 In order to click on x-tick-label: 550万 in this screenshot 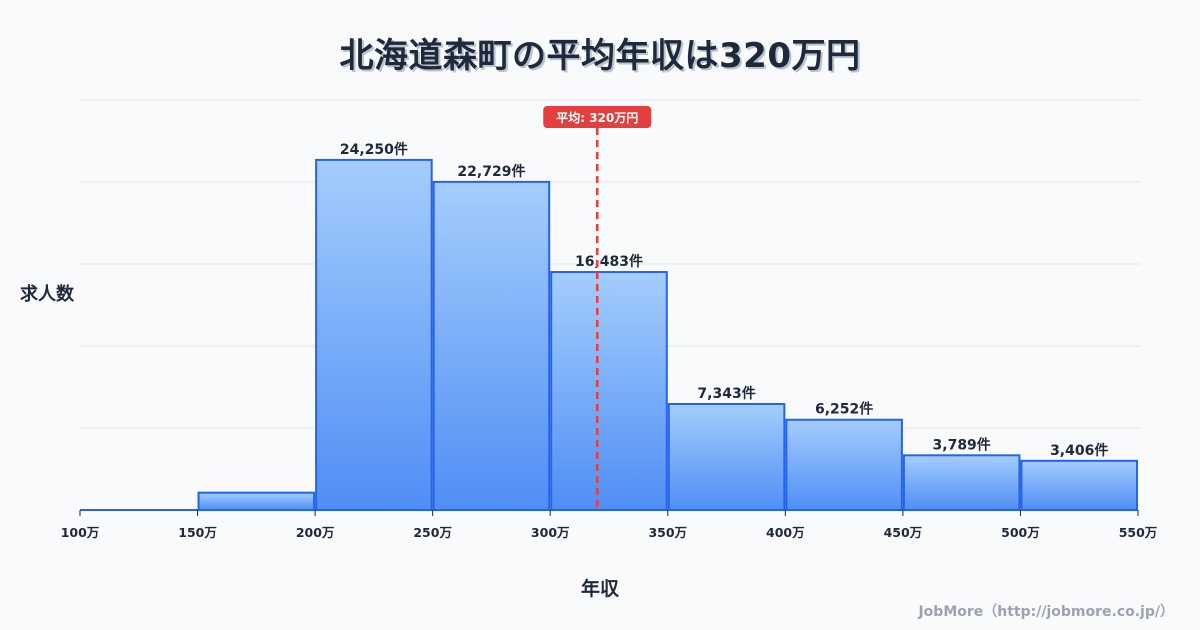, I will do `click(1138, 532)`.